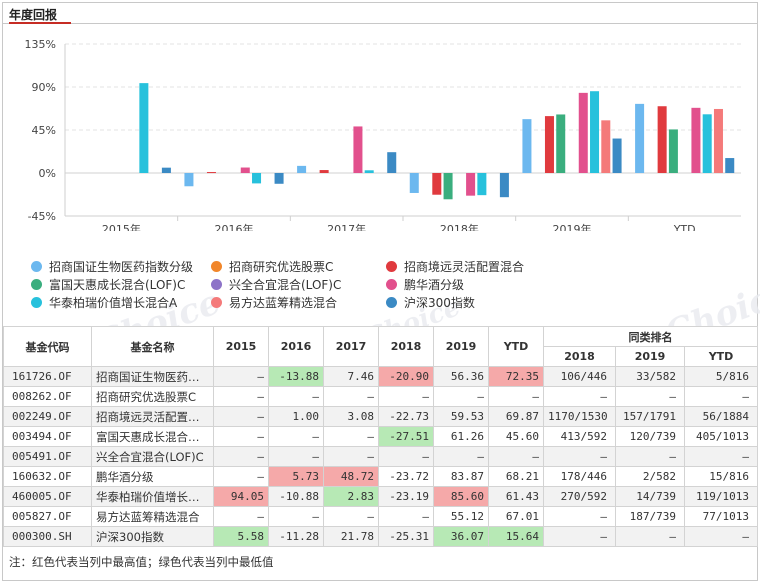 The height and width of the screenshot is (583, 760). What do you see at coordinates (721, 436) in the screenshot?
I see `rank-cell: 405/1013` at bounding box center [721, 436].